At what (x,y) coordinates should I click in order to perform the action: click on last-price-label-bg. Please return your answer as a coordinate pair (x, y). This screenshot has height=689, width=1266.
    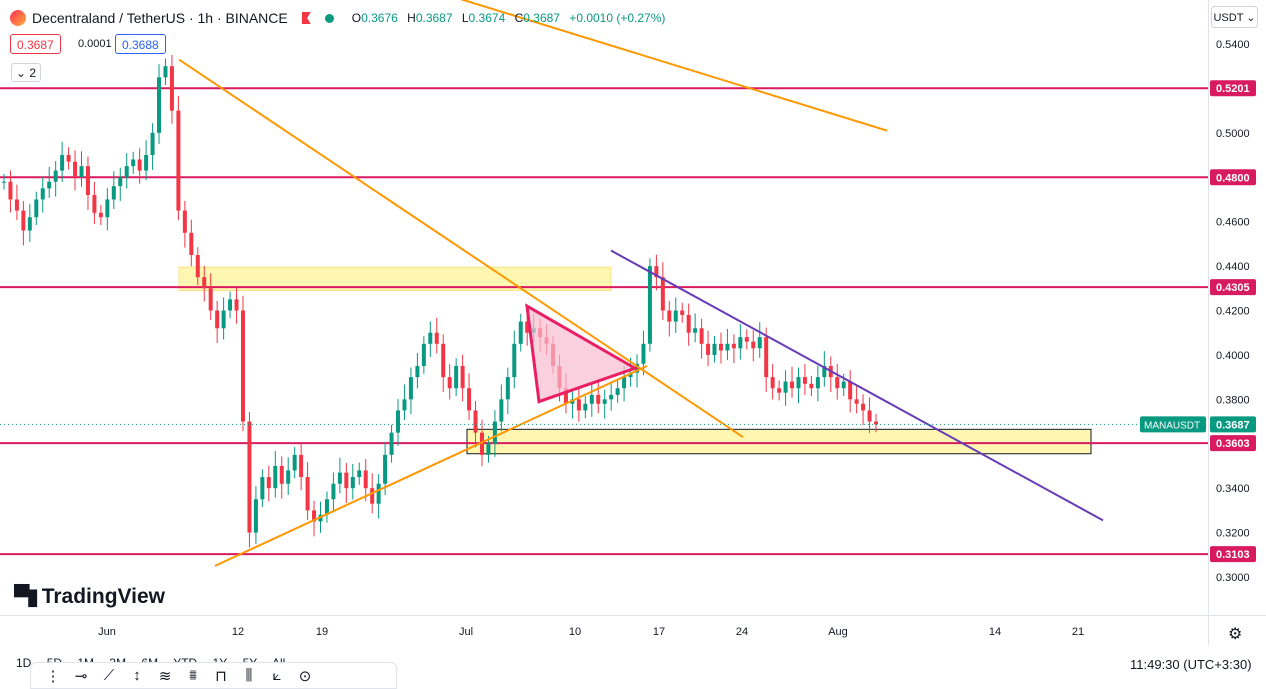
    Looking at the image, I should click on (1233, 424).